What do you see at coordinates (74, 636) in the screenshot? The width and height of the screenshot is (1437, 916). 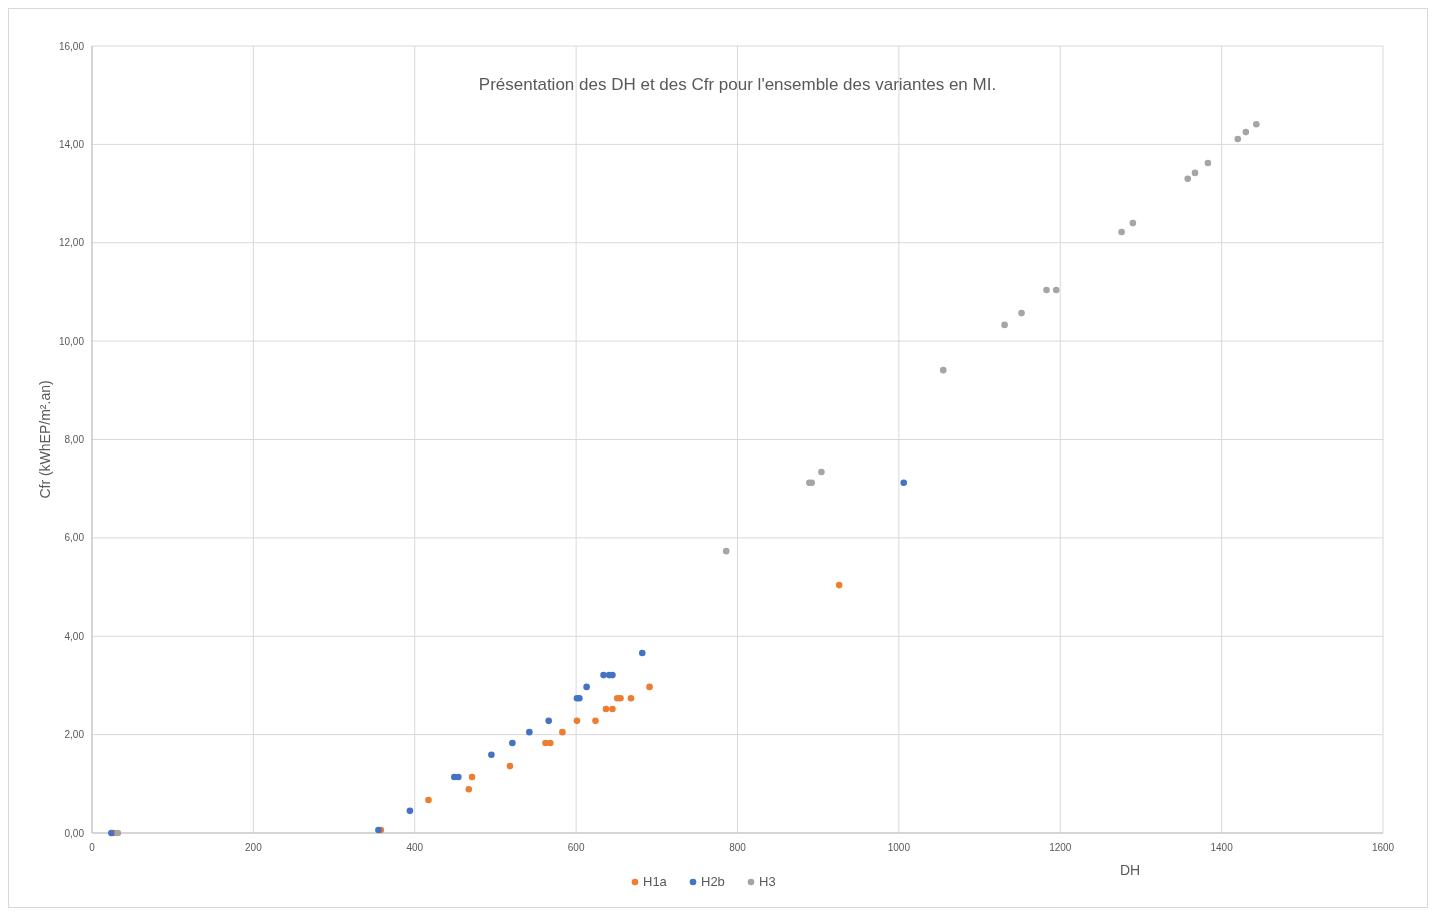 I see `y-tick-label: 4,00` at bounding box center [74, 636].